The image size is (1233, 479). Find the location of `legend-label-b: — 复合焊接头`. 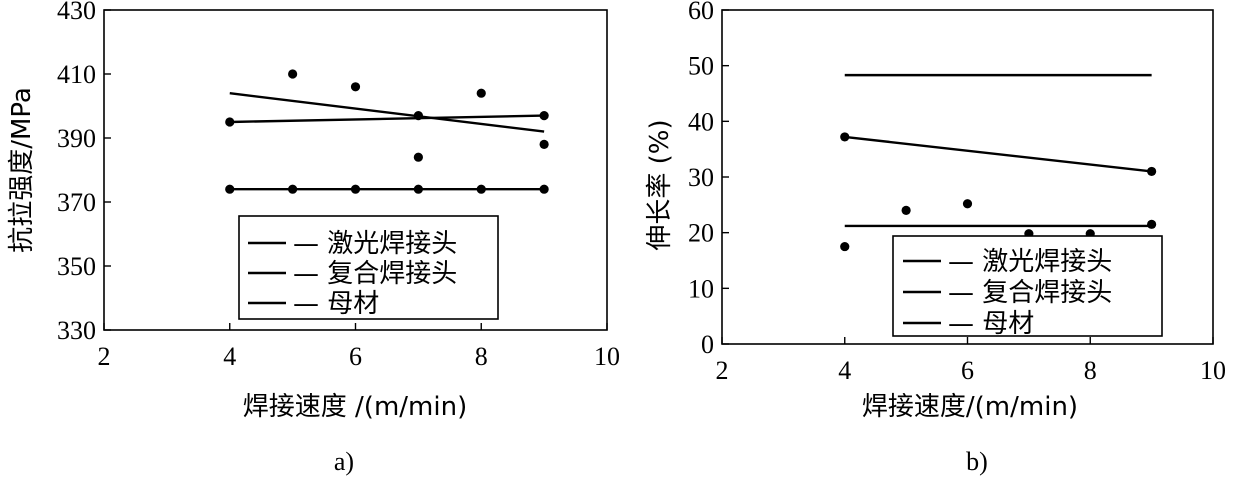

legend-label-b: — 复合焊接头 is located at coordinates (1030, 293).